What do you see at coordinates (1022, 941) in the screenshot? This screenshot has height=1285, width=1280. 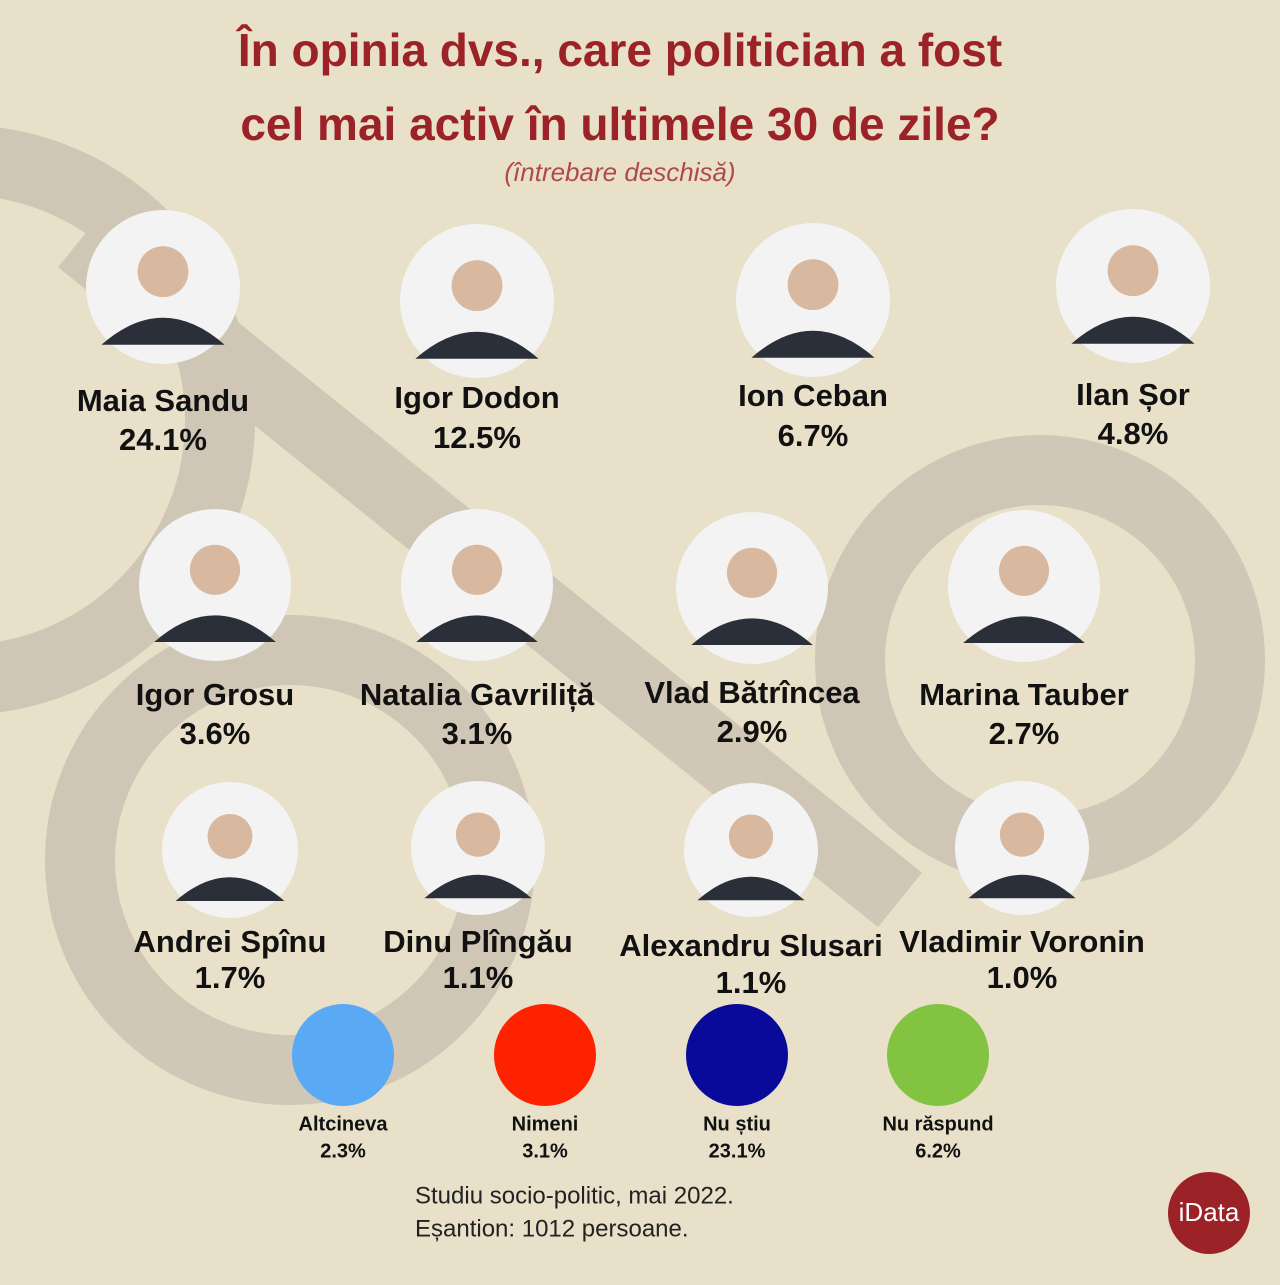 I see `politician-name: Vladimir Voronin` at bounding box center [1022, 941].